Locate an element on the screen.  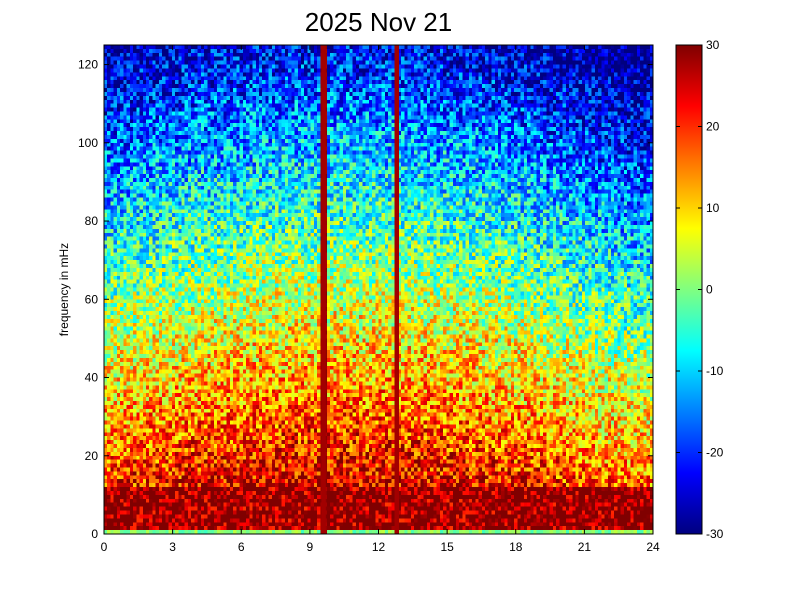
colorbar-tick-label: -20 is located at coordinates (715, 453).